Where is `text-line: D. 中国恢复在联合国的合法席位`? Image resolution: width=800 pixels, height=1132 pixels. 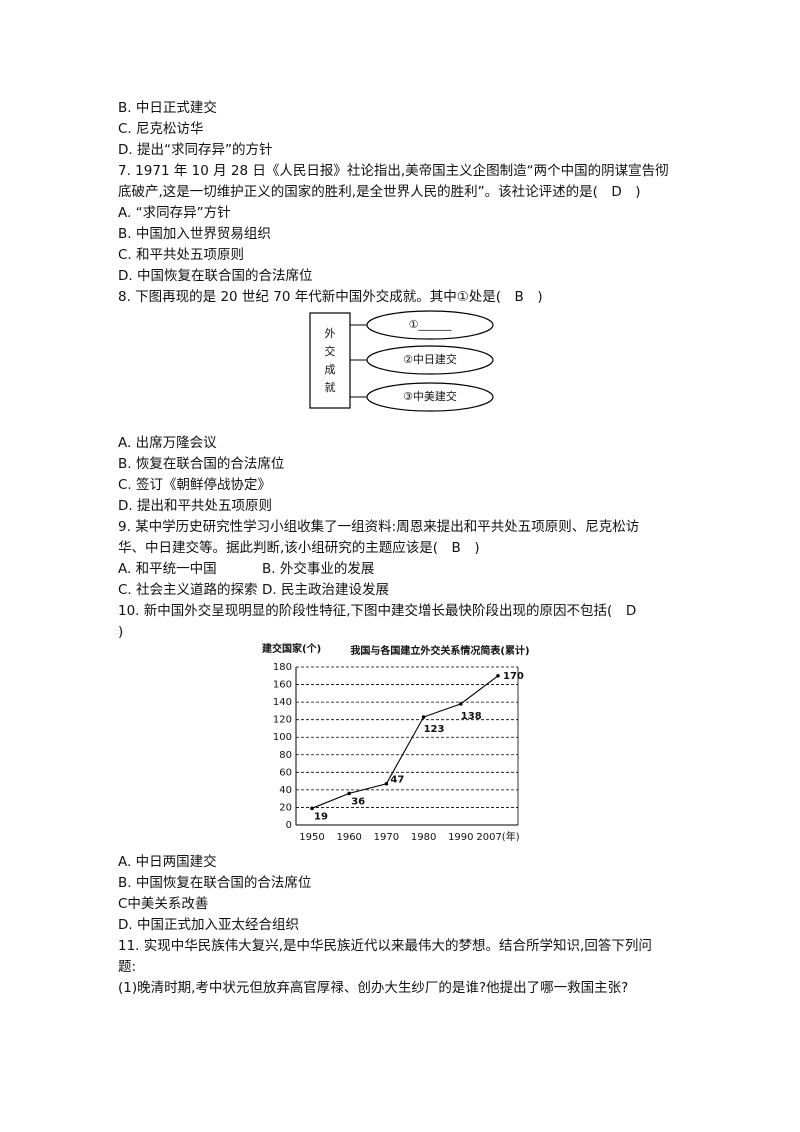
text-line: D. 中国恢复在联合国的合法席位 is located at coordinates (215, 275).